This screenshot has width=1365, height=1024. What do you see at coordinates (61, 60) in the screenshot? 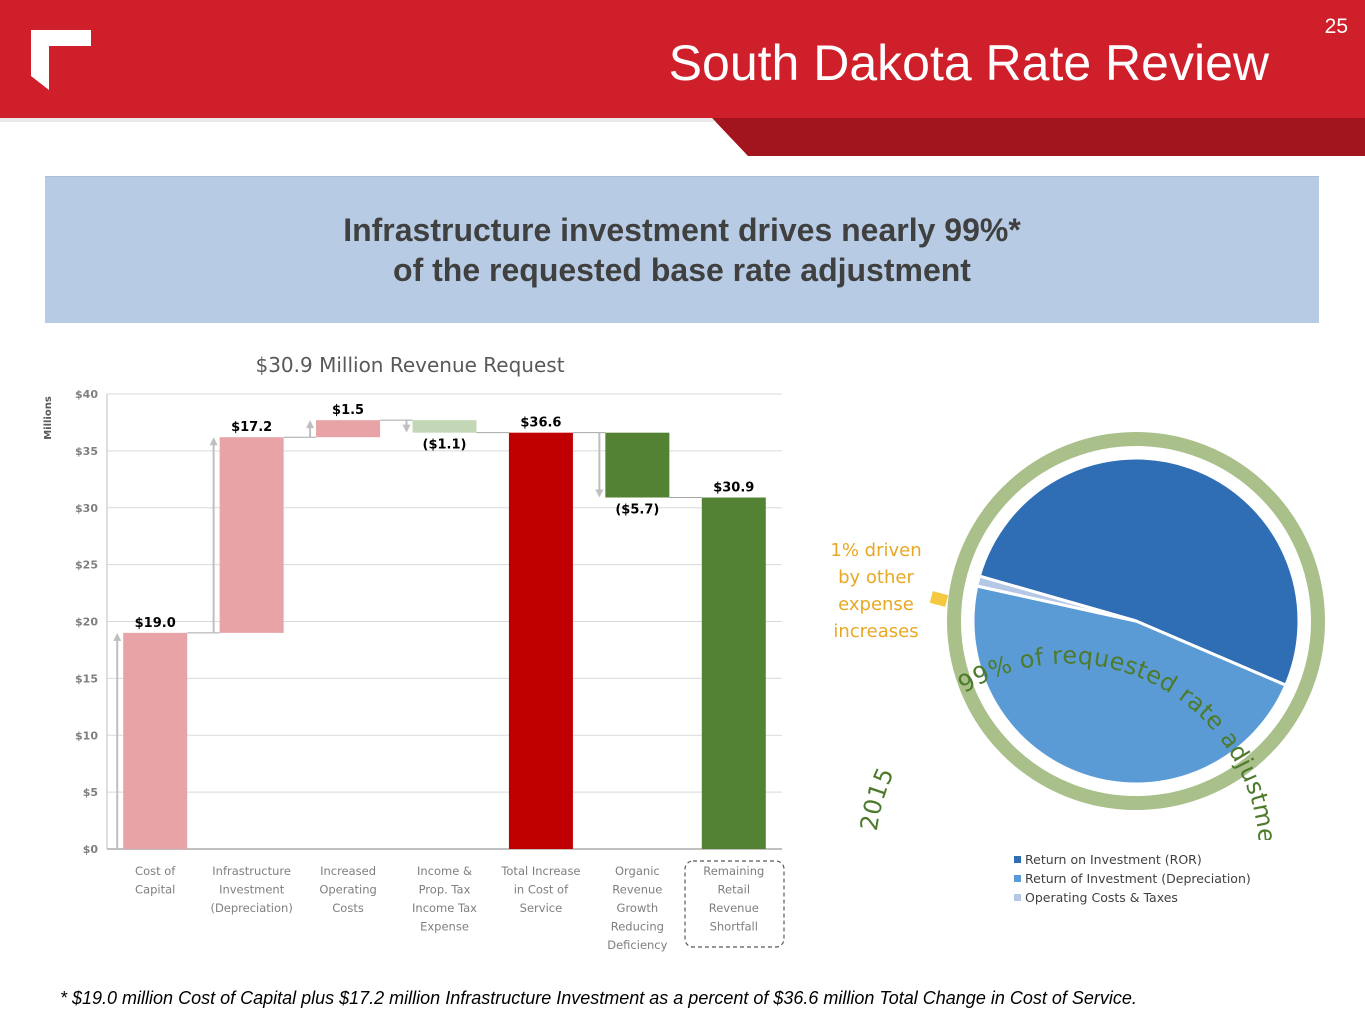
I see `logo-icon` at bounding box center [61, 60].